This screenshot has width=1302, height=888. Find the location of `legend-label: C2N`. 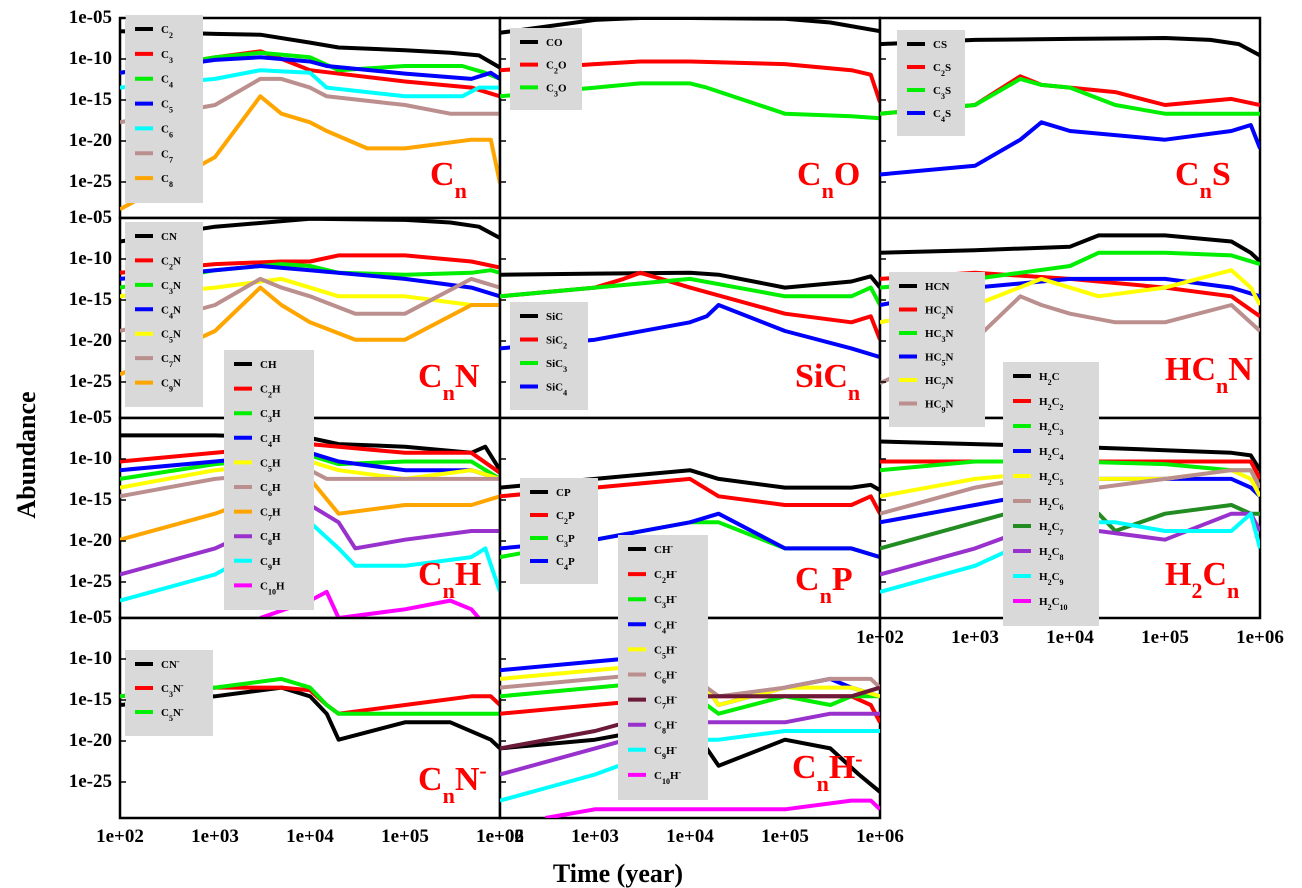

legend-label: C2N is located at coordinates (171, 263).